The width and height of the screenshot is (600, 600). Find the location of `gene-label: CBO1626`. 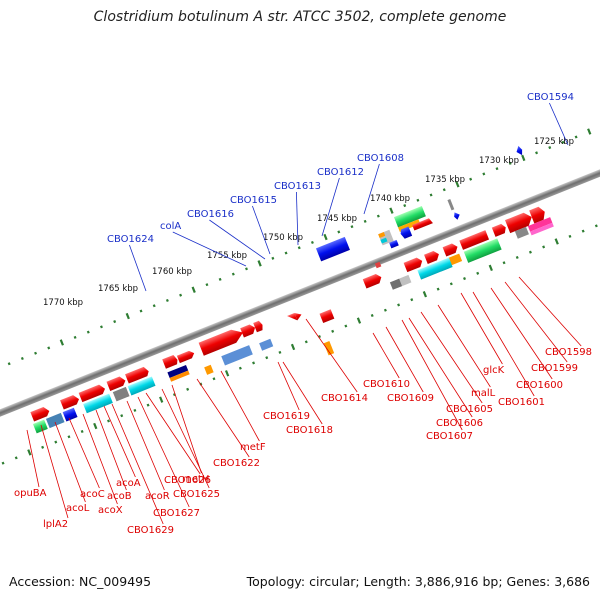

gene-label: CBO1626 is located at coordinates (187, 480).